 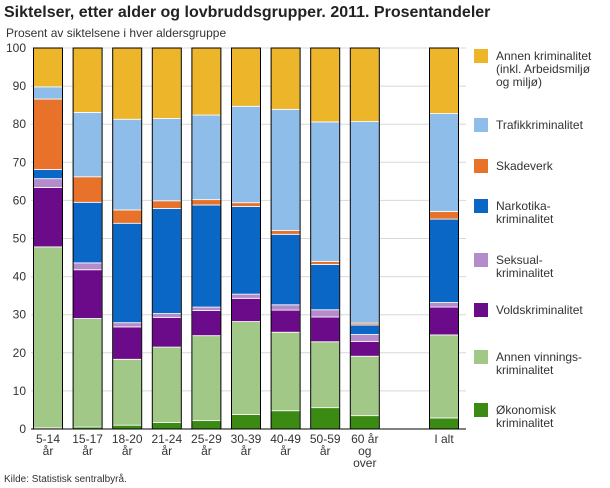 I want to click on y-tick-label: 10, so click(x=20, y=391).